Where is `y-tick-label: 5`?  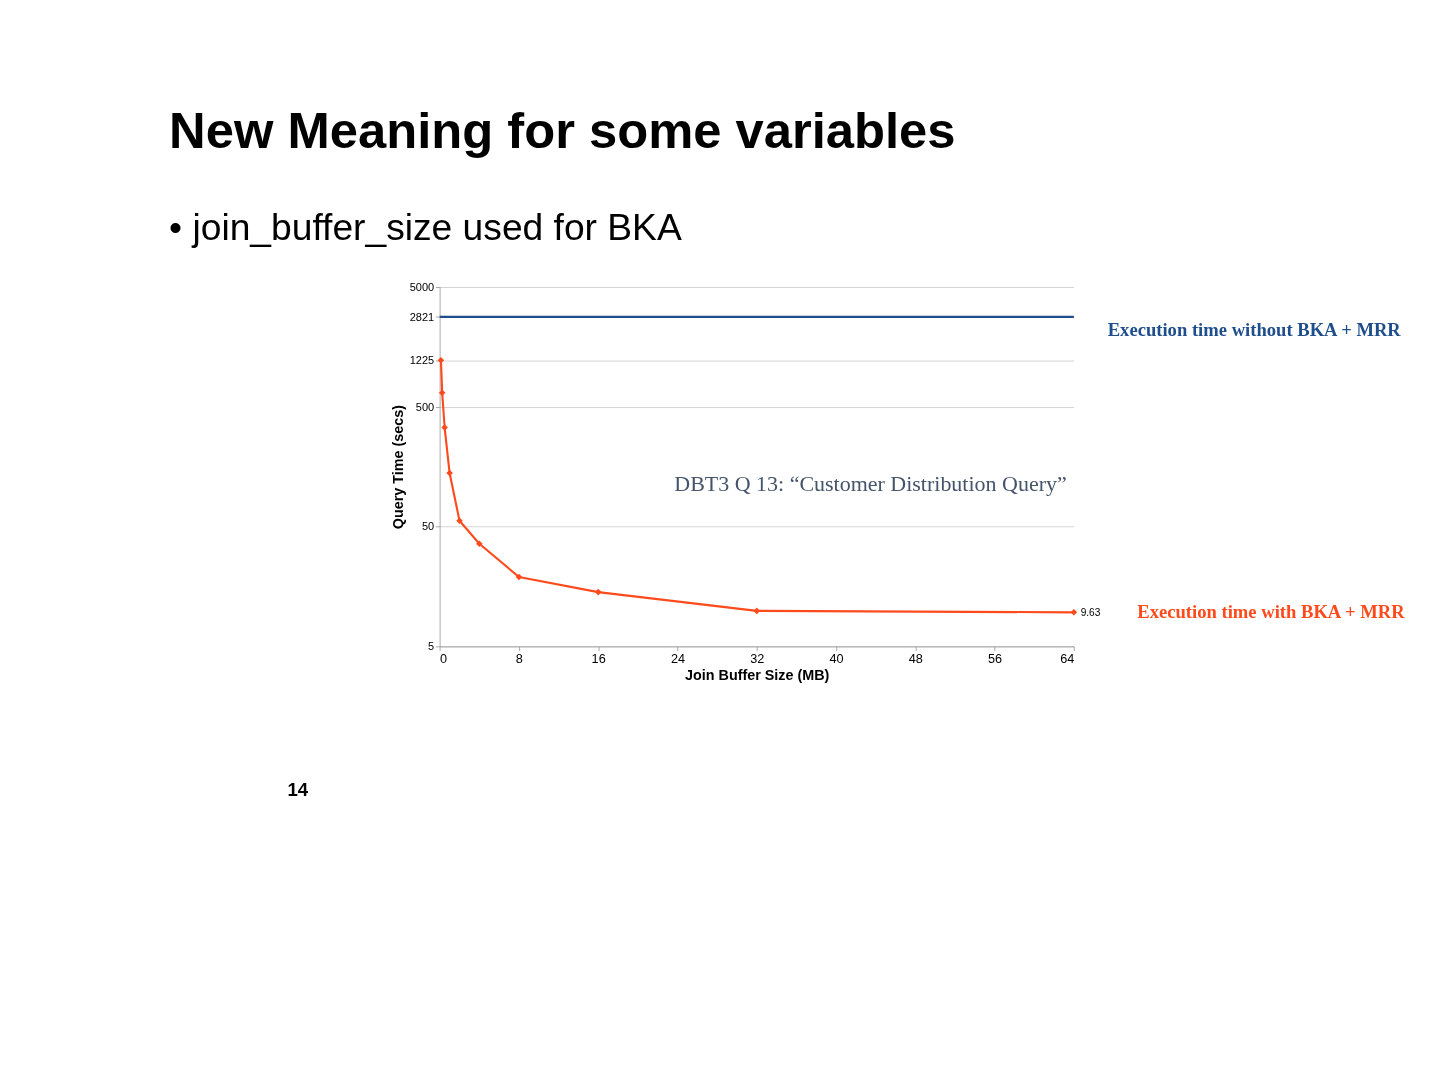
y-tick-label: 5 is located at coordinates (431, 646).